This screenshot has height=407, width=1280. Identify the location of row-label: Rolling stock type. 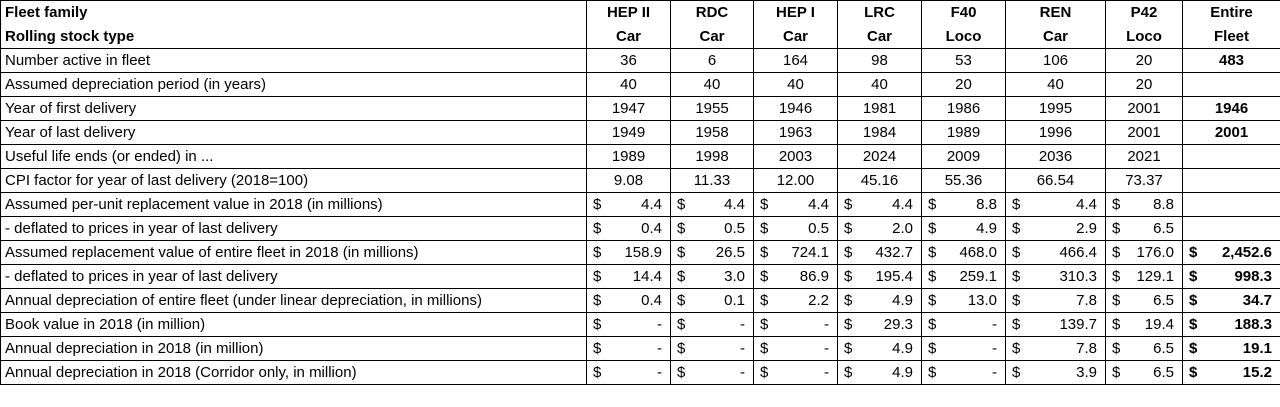
(293, 36).